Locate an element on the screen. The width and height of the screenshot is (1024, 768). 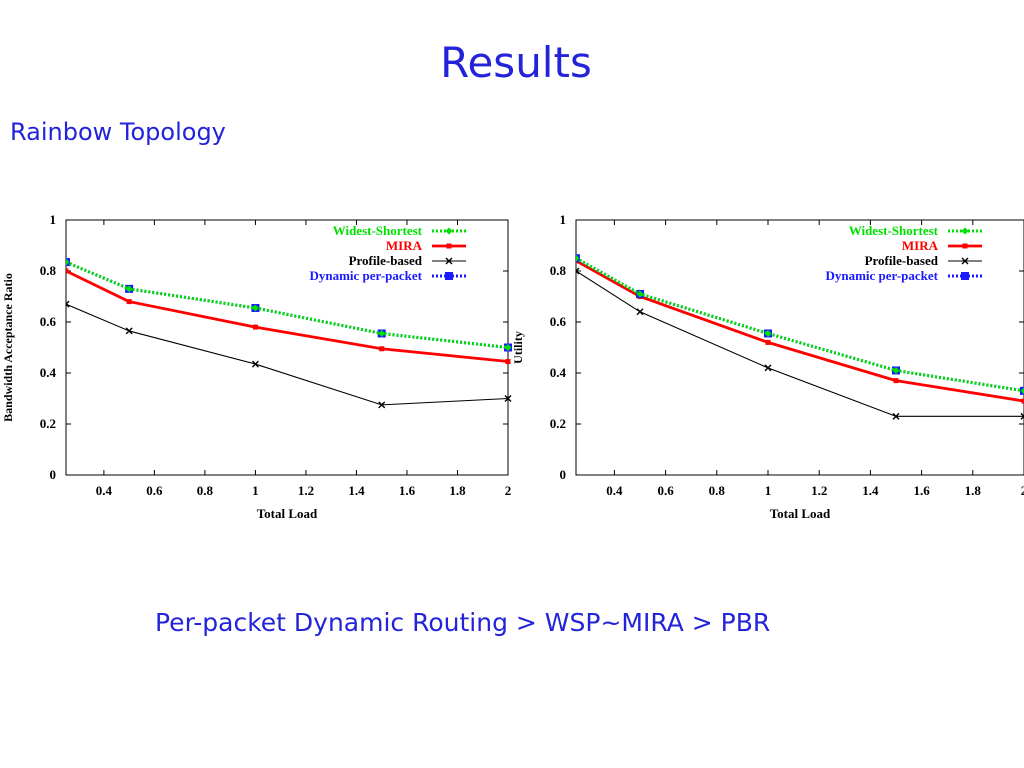
slide-title: Results is located at coordinates (516, 62).